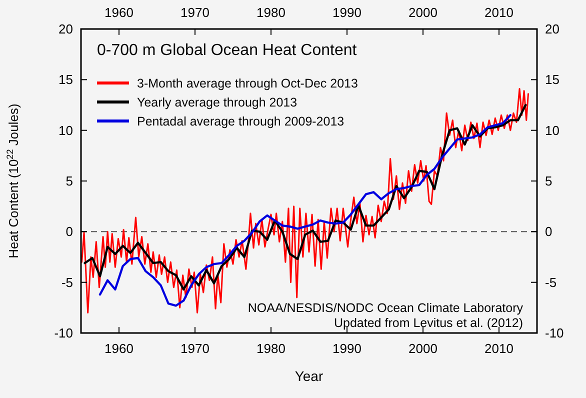 The height and width of the screenshot is (398, 586). I want to click on x-tick-label: 1990, so click(347, 348).